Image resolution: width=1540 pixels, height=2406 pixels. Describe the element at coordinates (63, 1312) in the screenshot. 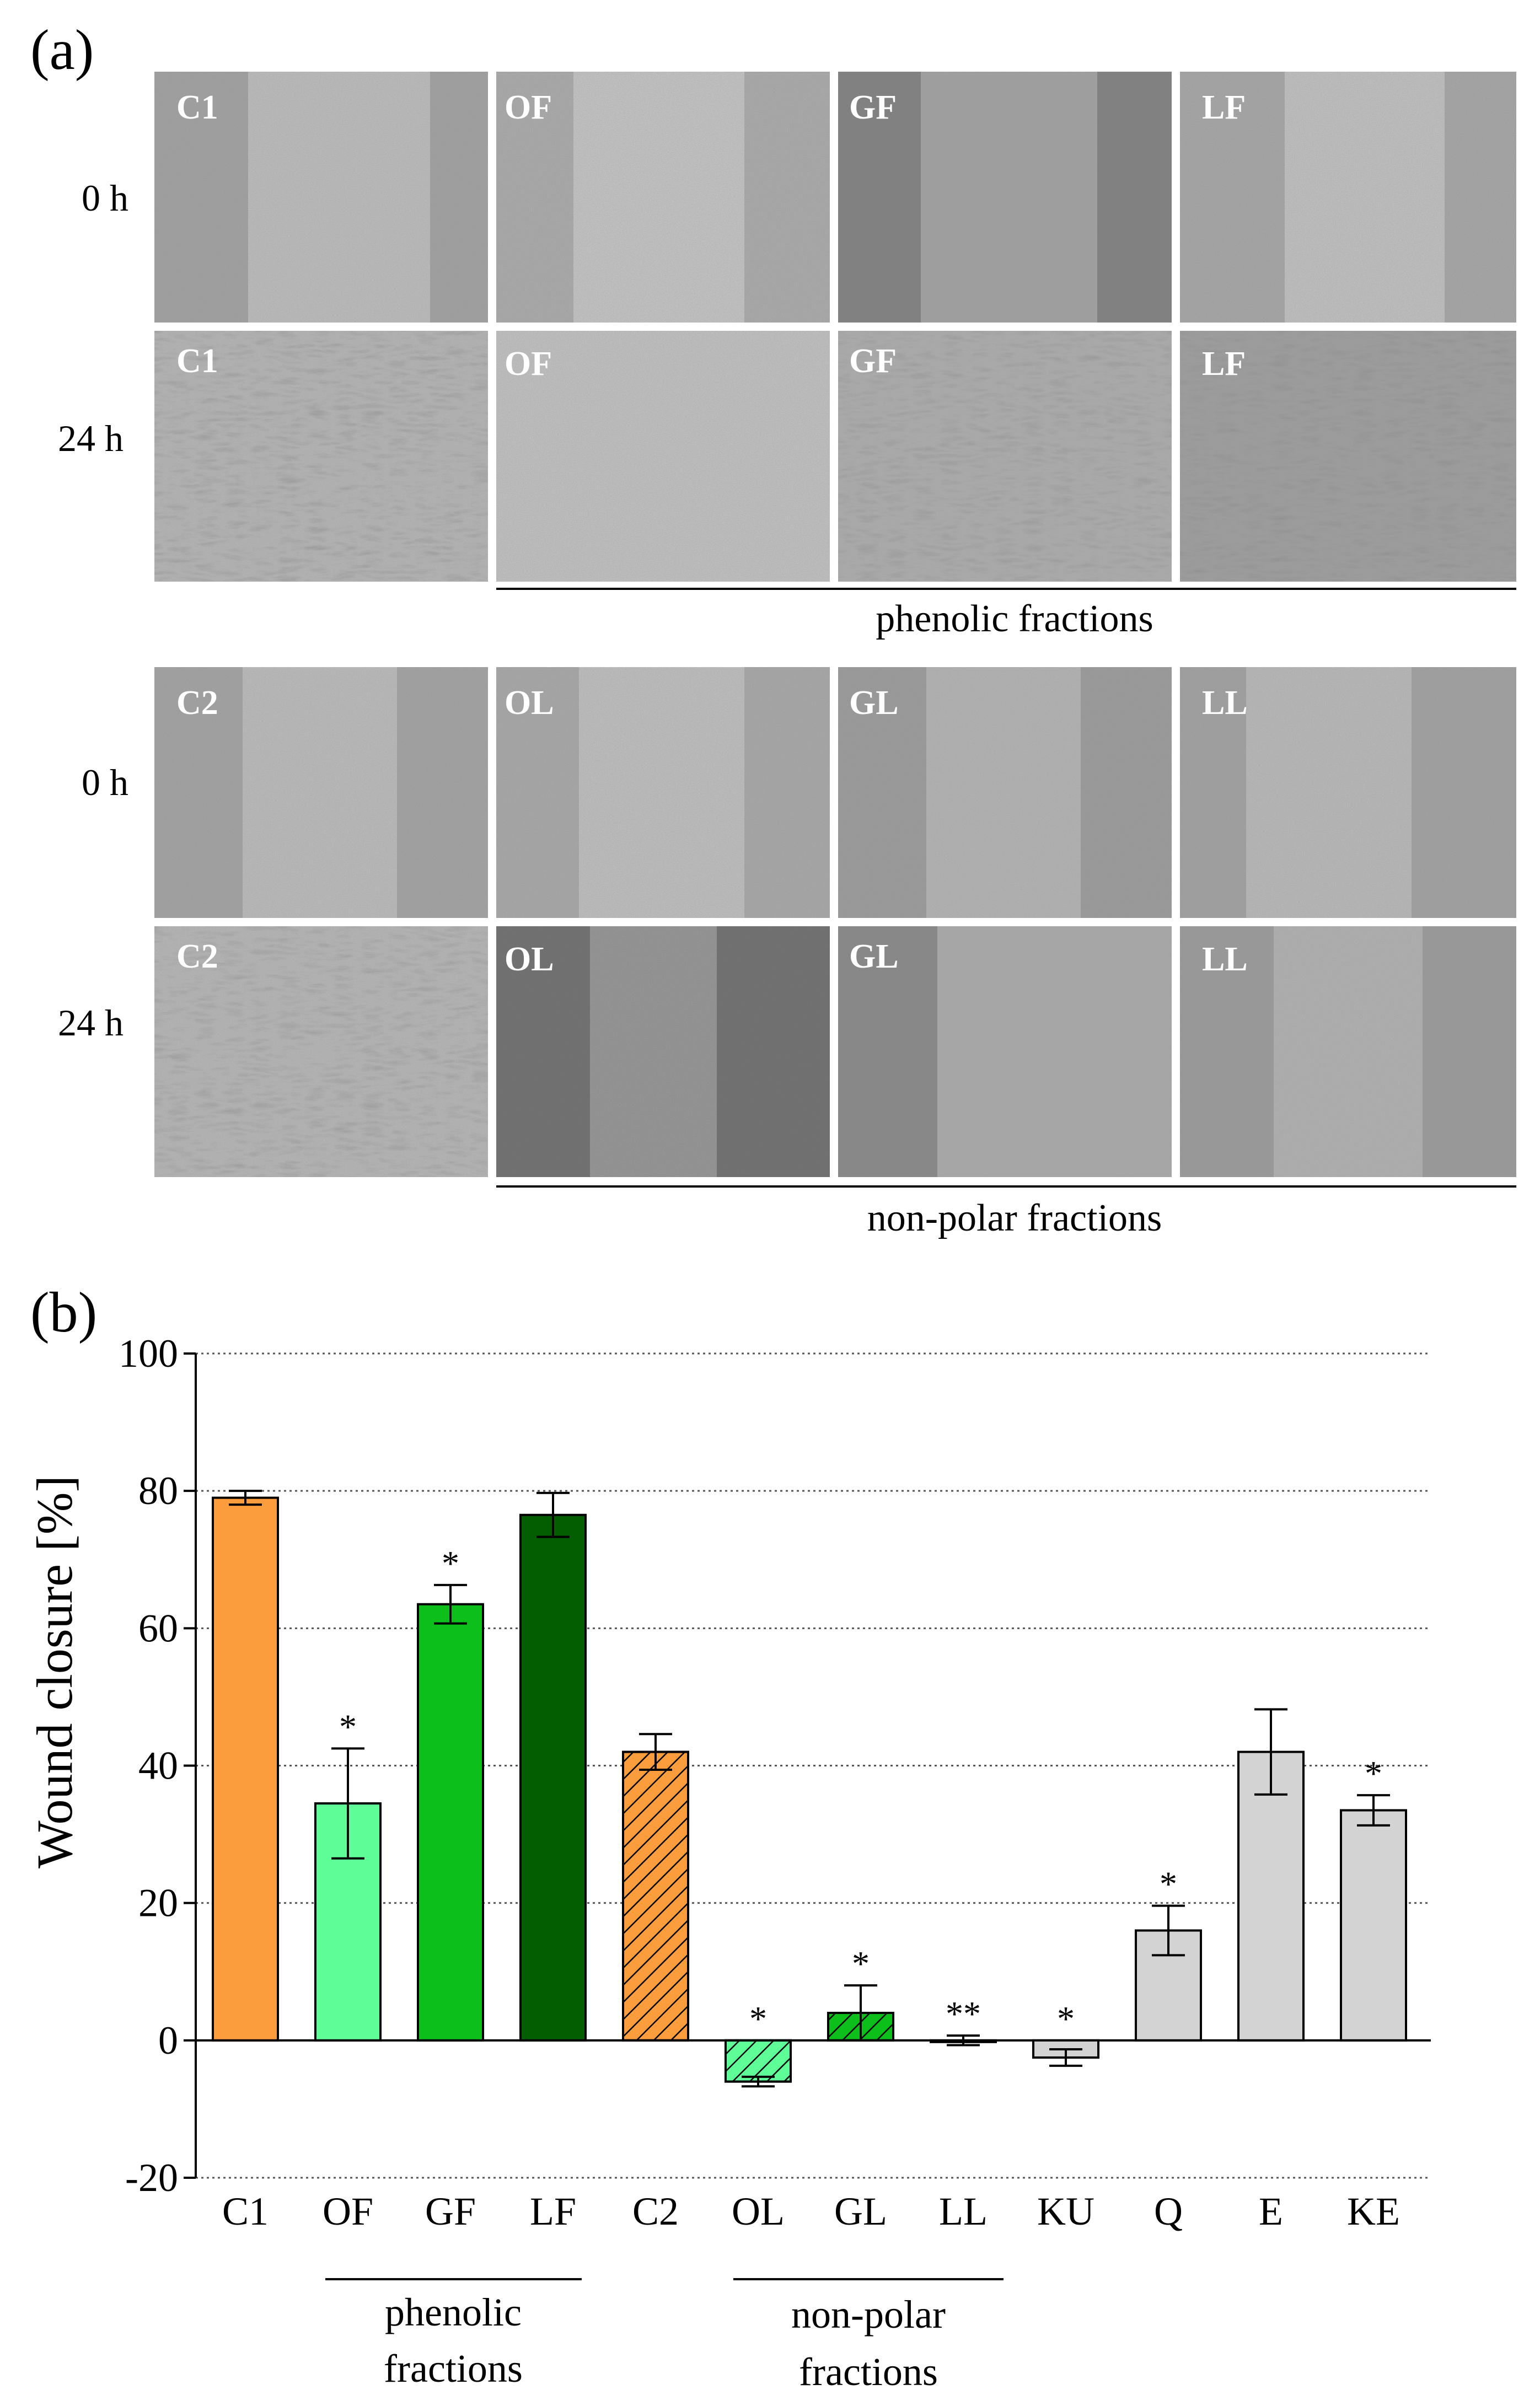

I see `panel-b-label: (b)` at that location.